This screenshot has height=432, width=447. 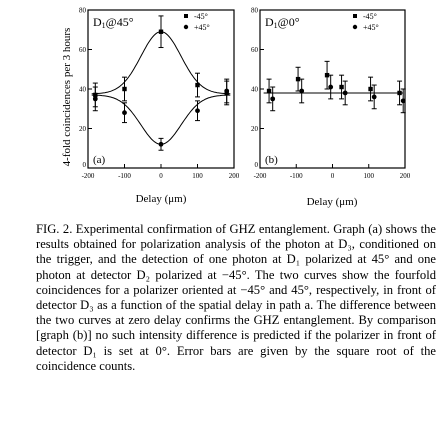 I want to click on panel-b-frame, so click(x=332, y=89).